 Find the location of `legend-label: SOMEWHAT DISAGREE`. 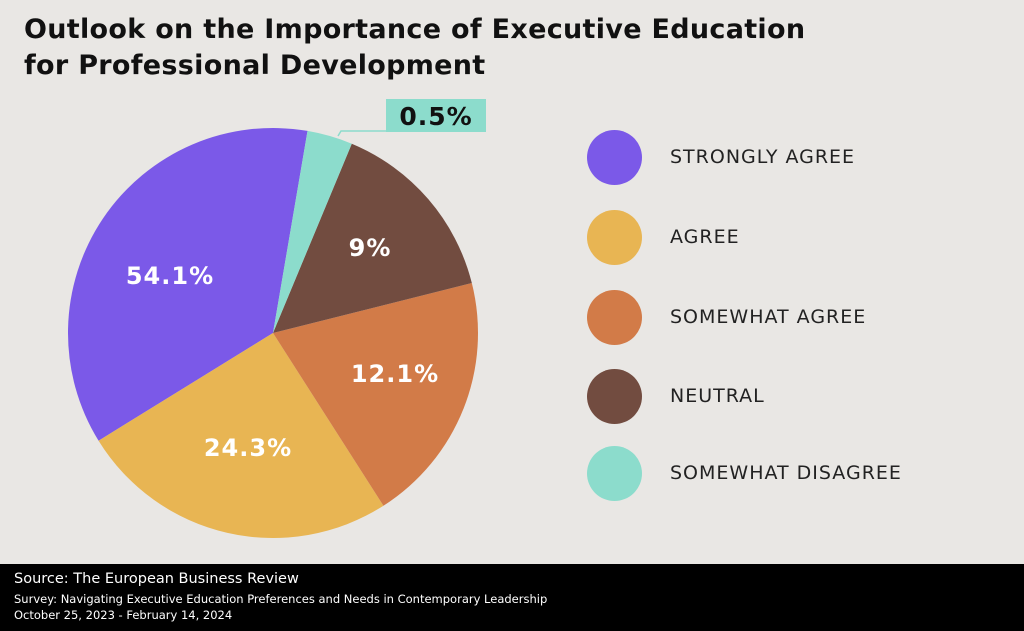

legend-label: SOMEWHAT DISAGREE is located at coordinates (786, 473).